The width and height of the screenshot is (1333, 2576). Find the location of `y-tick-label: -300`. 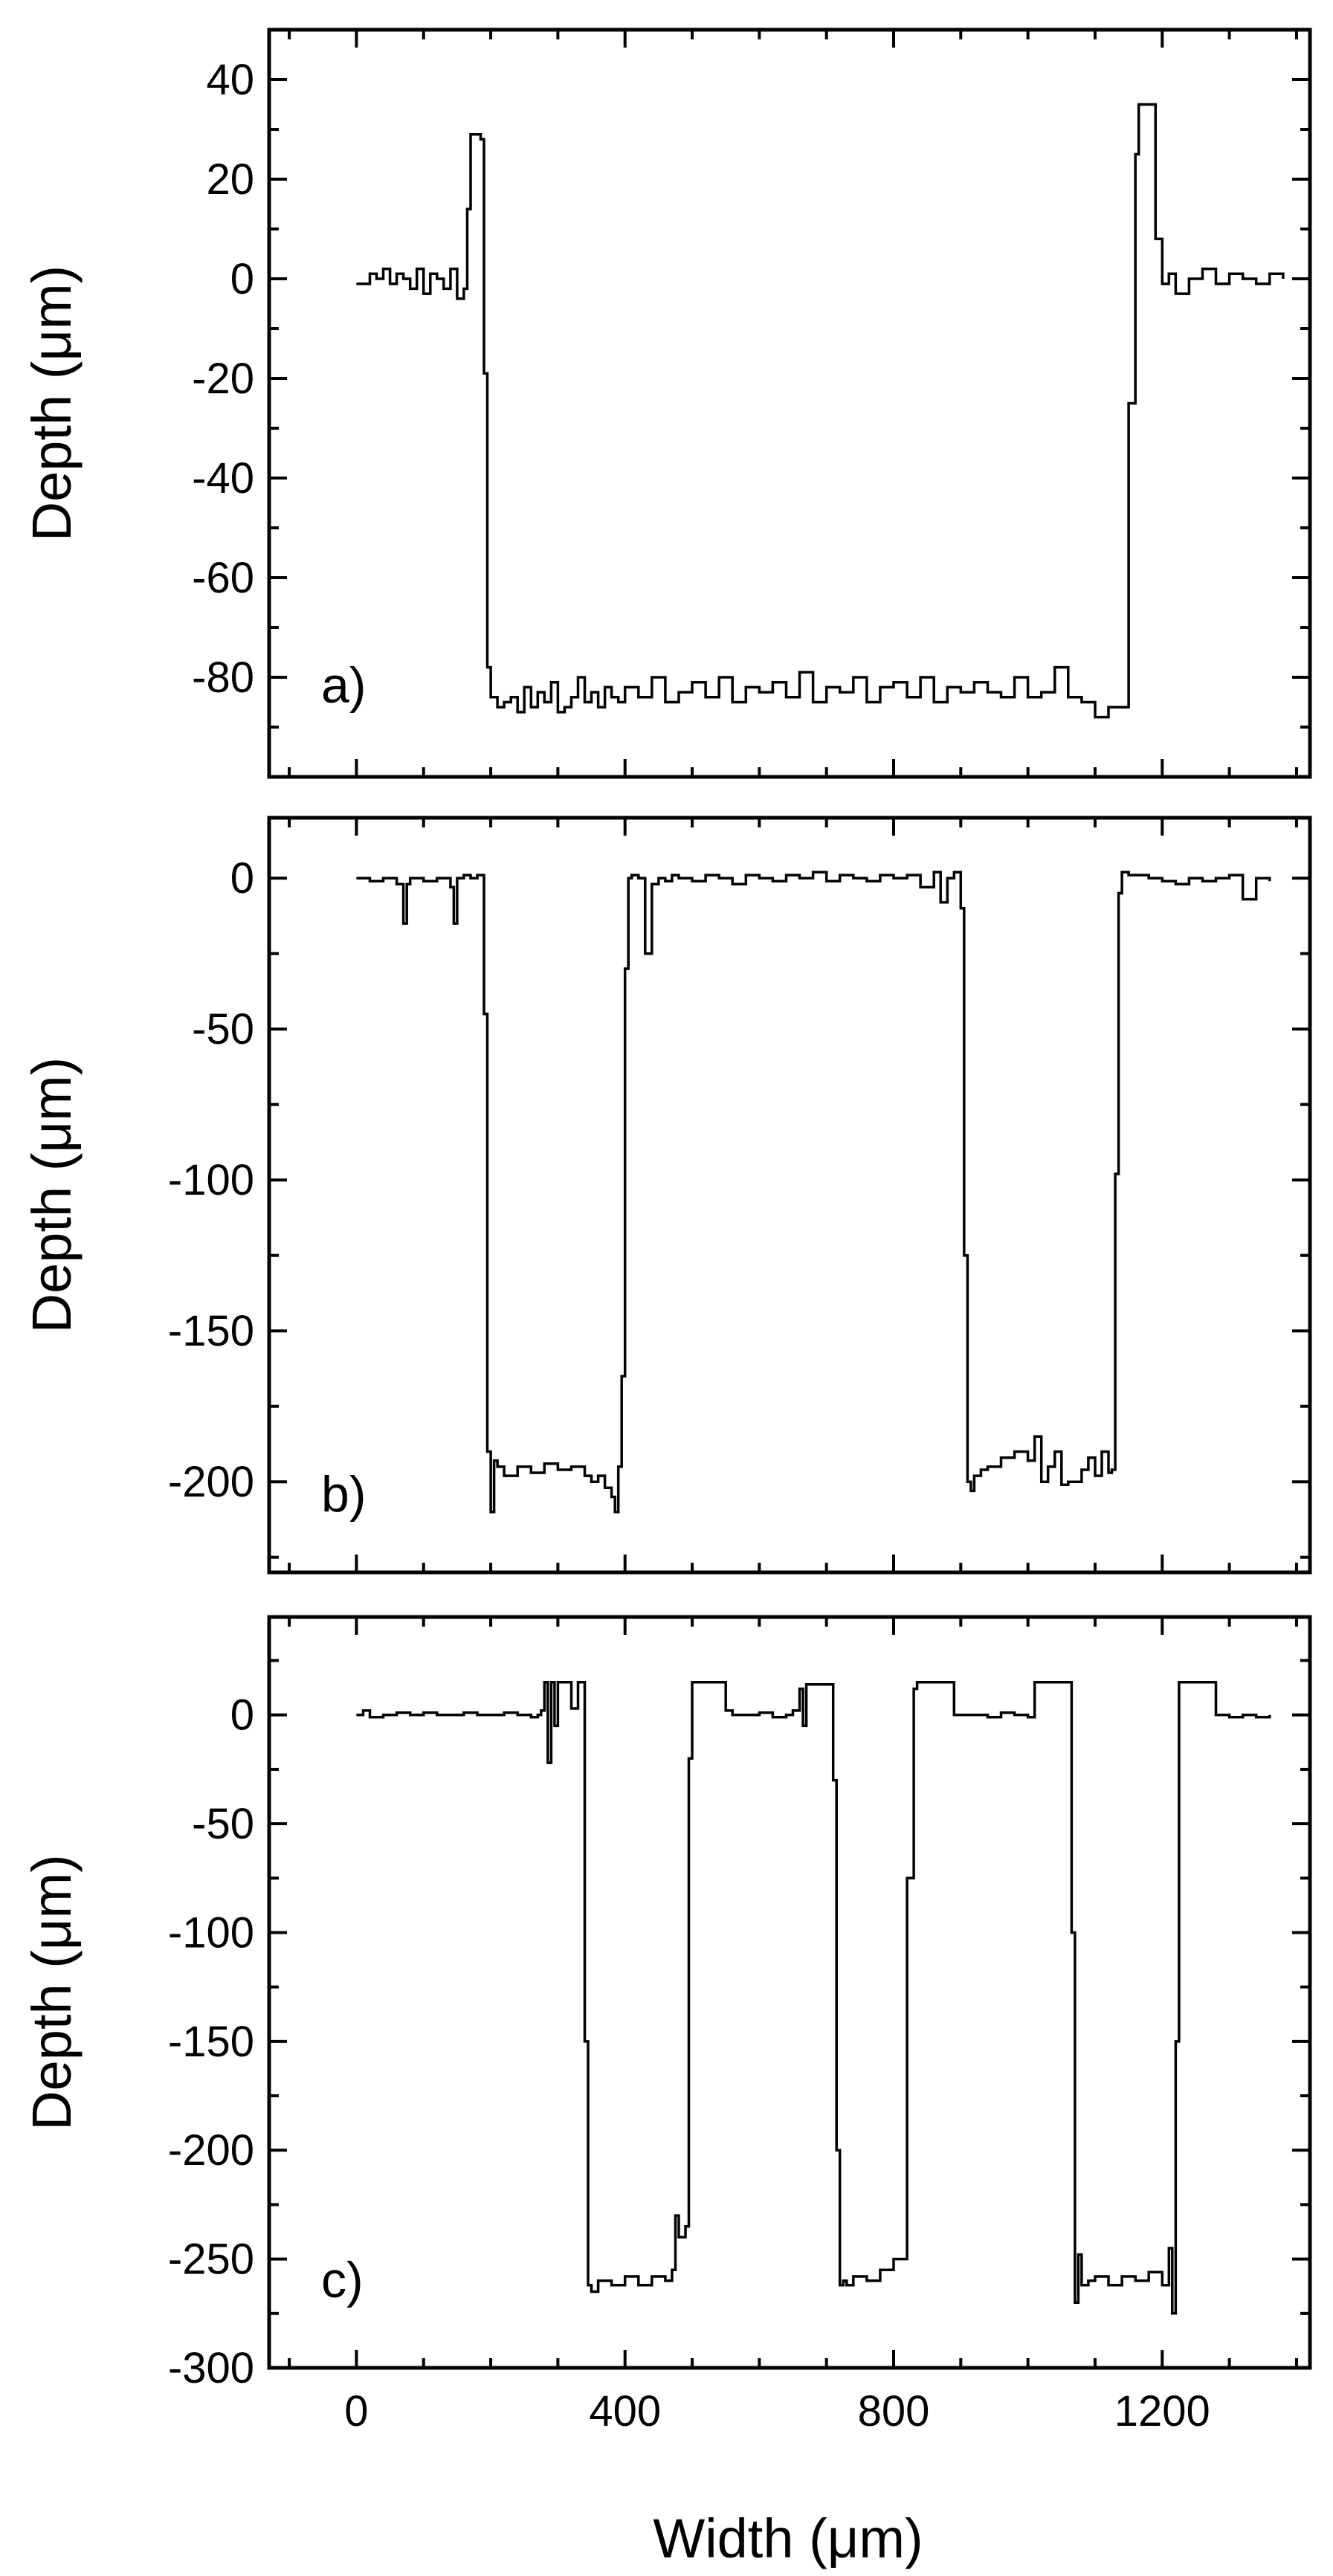

y-tick-label: -300 is located at coordinates (211, 2368).